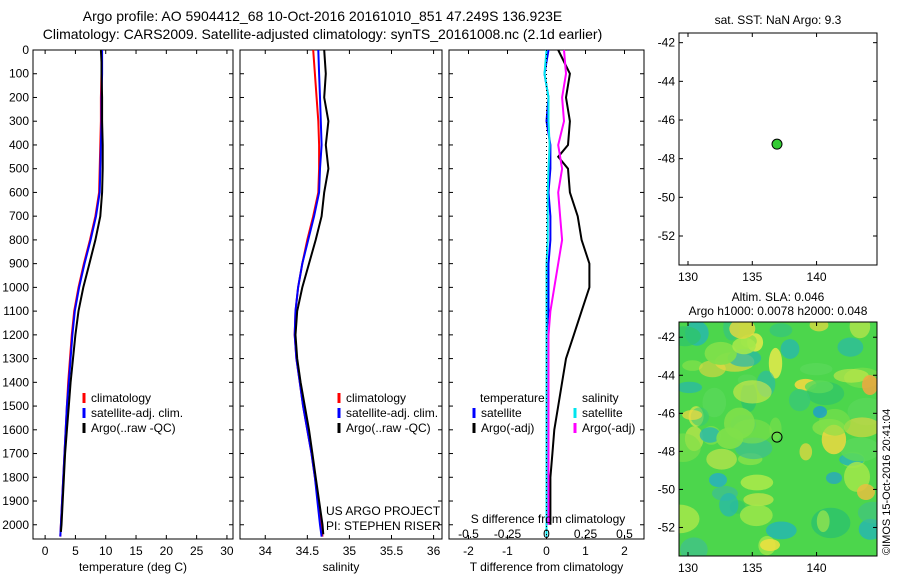 The width and height of the screenshot is (900, 580). What do you see at coordinates (546, 534) in the screenshot?
I see `top-tick-label: 0` at bounding box center [546, 534].